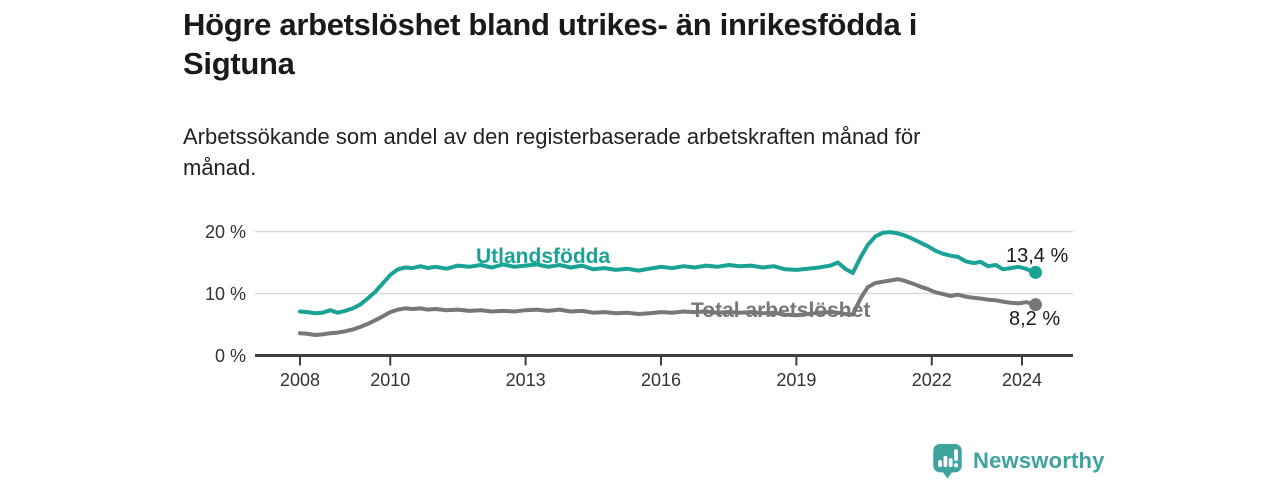 This screenshot has height=480, width=1280. Describe the element at coordinates (947, 461) in the screenshot. I see `bar-chart-speech-bubble-icon` at that location.